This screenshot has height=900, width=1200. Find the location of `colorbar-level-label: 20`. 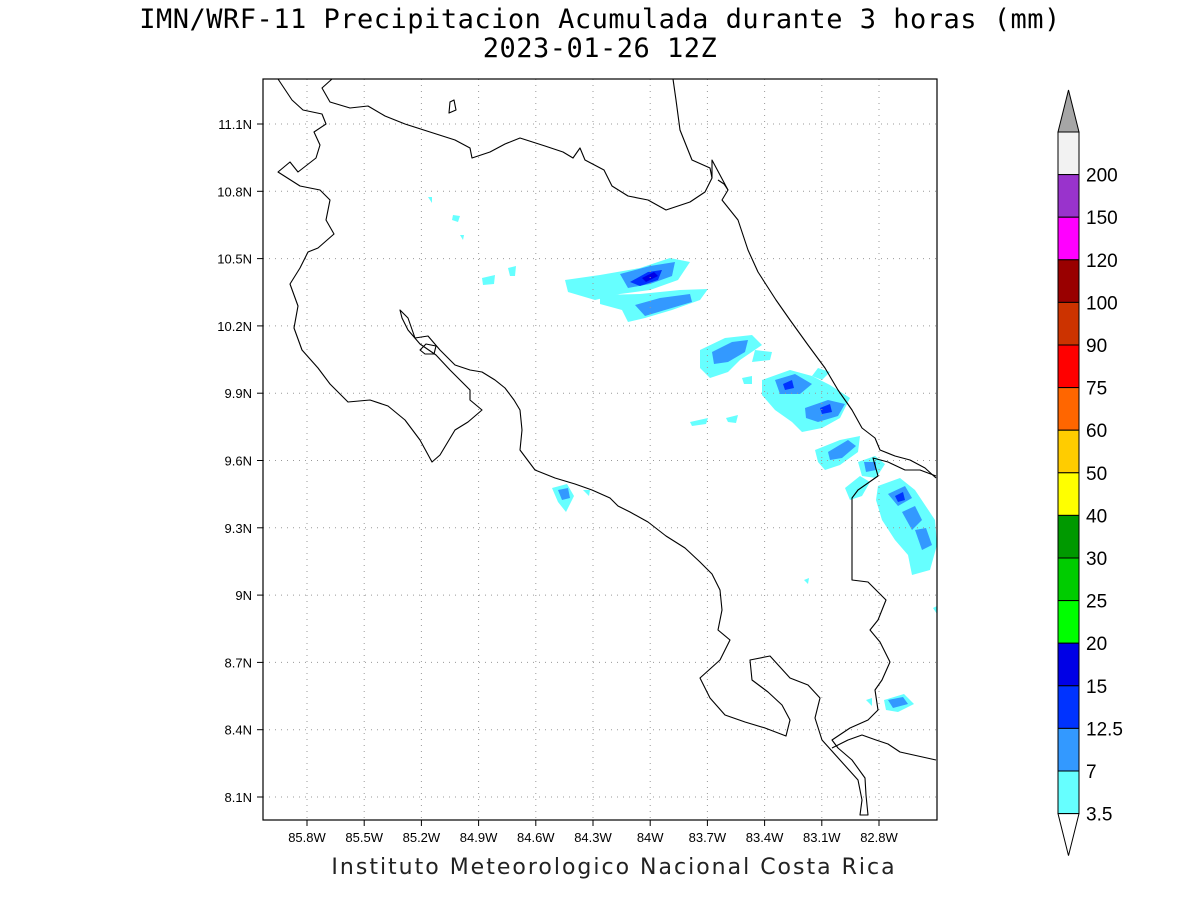

colorbar-level-label: 20 is located at coordinates (1096, 644).